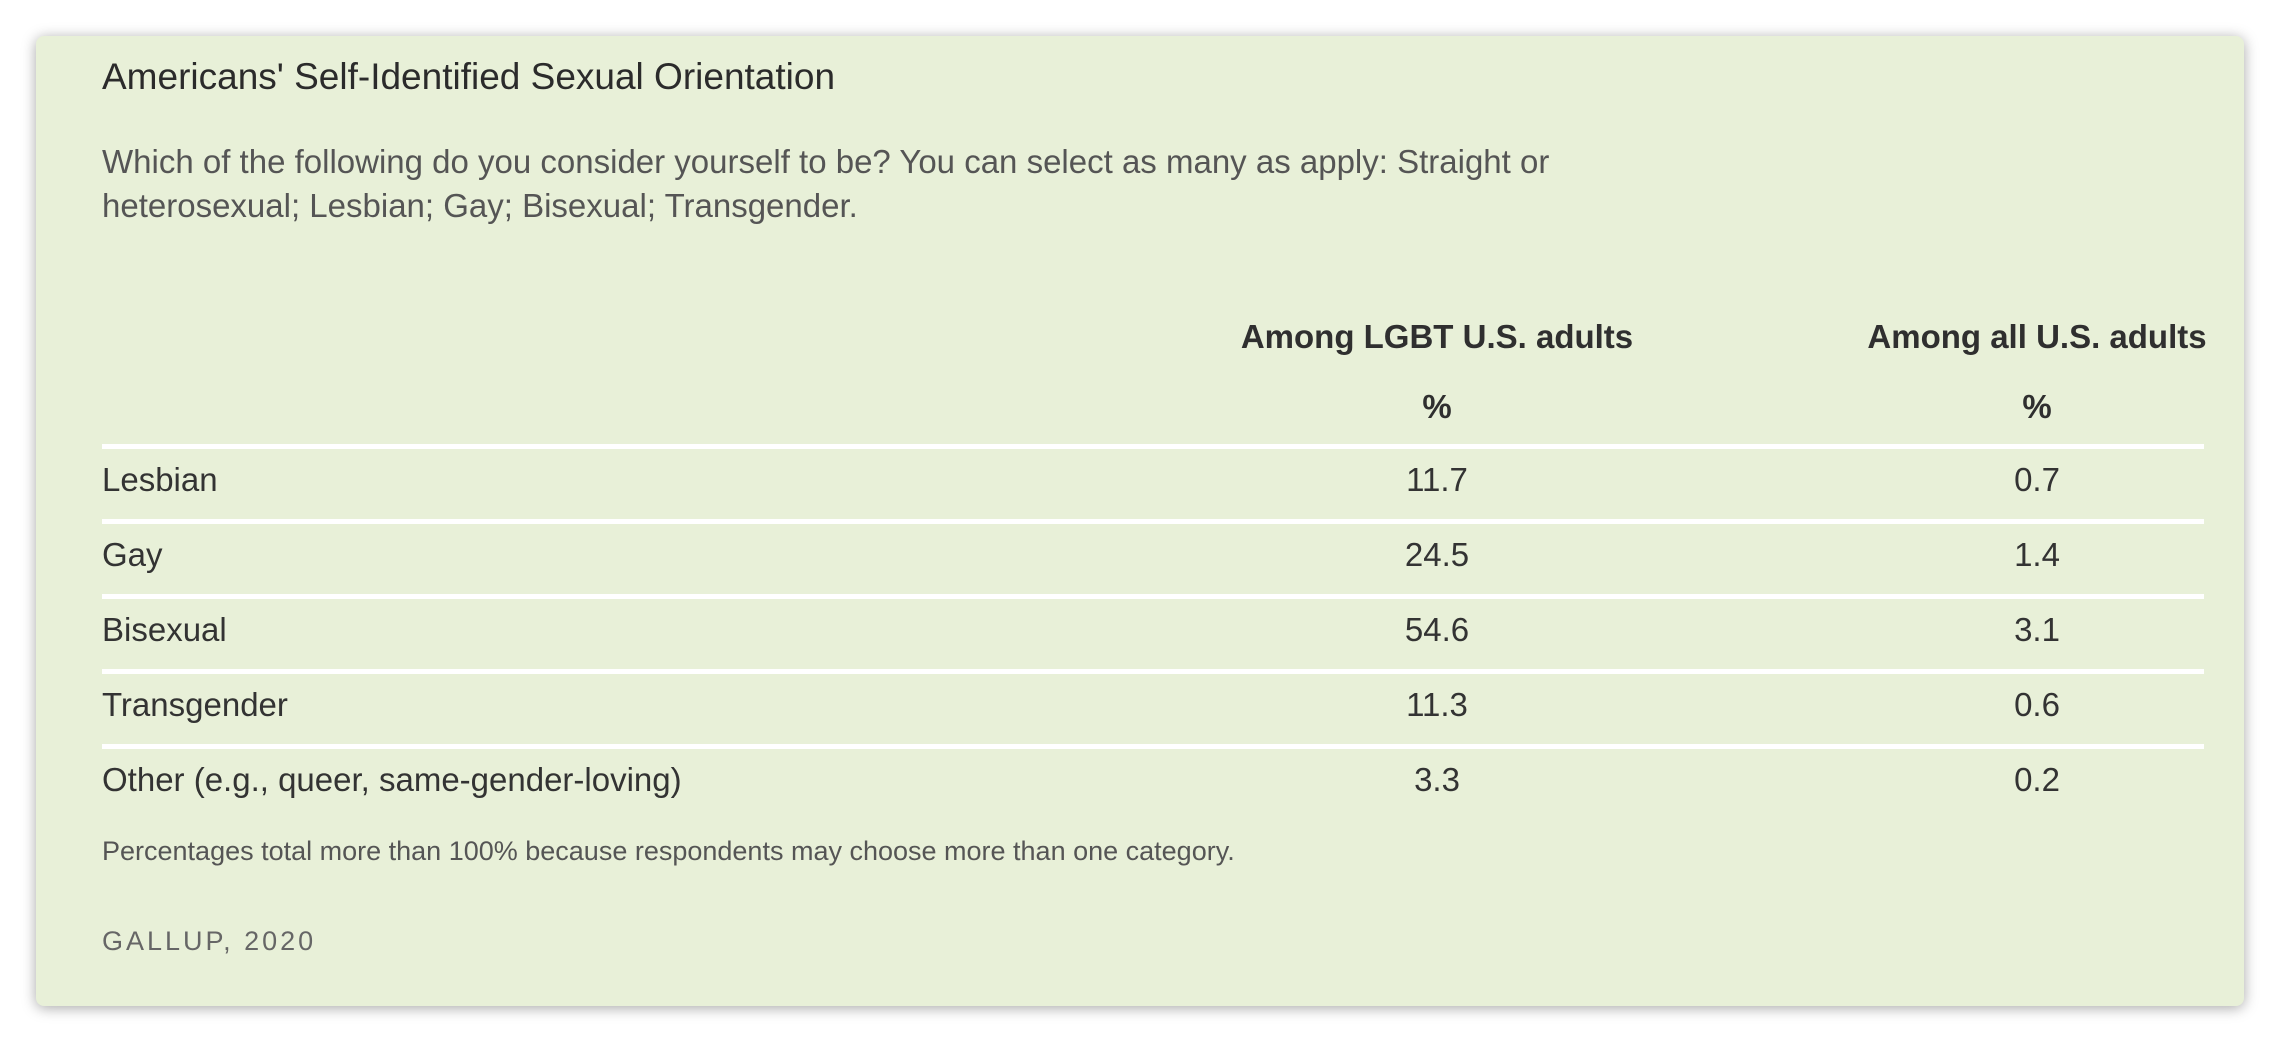 Image resolution: width=2280 pixels, height=1042 pixels. I want to click on row-label: Other (e.g., queer, same-gender-loving), so click(392, 779).